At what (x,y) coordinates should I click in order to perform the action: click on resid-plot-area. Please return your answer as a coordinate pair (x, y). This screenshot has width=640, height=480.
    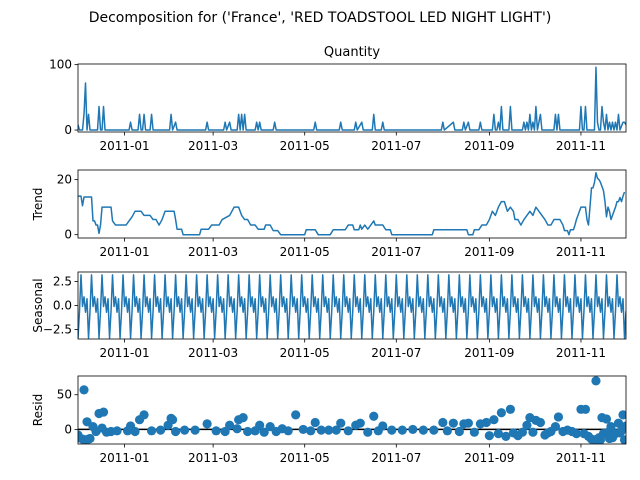
    Looking at the image, I should click on (352, 410).